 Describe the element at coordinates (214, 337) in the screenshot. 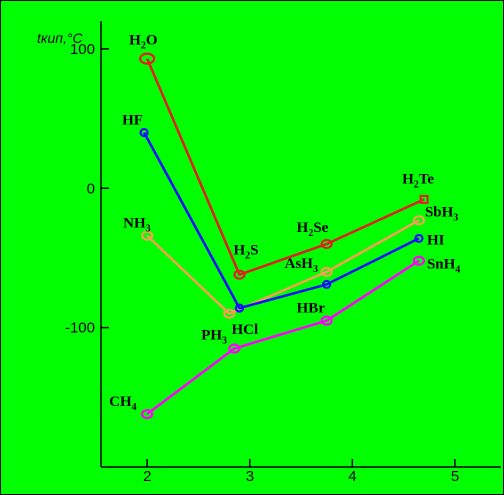

I see `point-label: PH3` at that location.